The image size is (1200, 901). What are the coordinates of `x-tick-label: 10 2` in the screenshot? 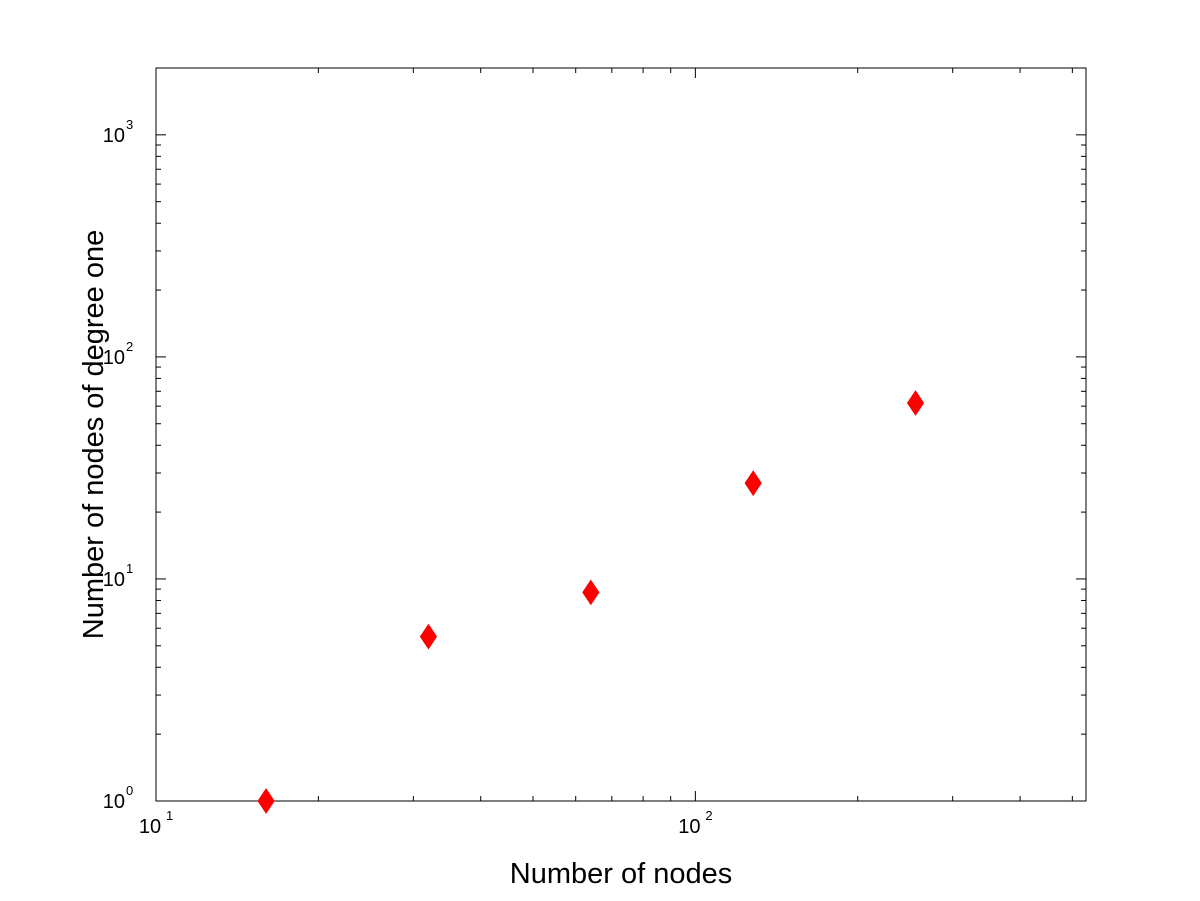 It's located at (695, 823).